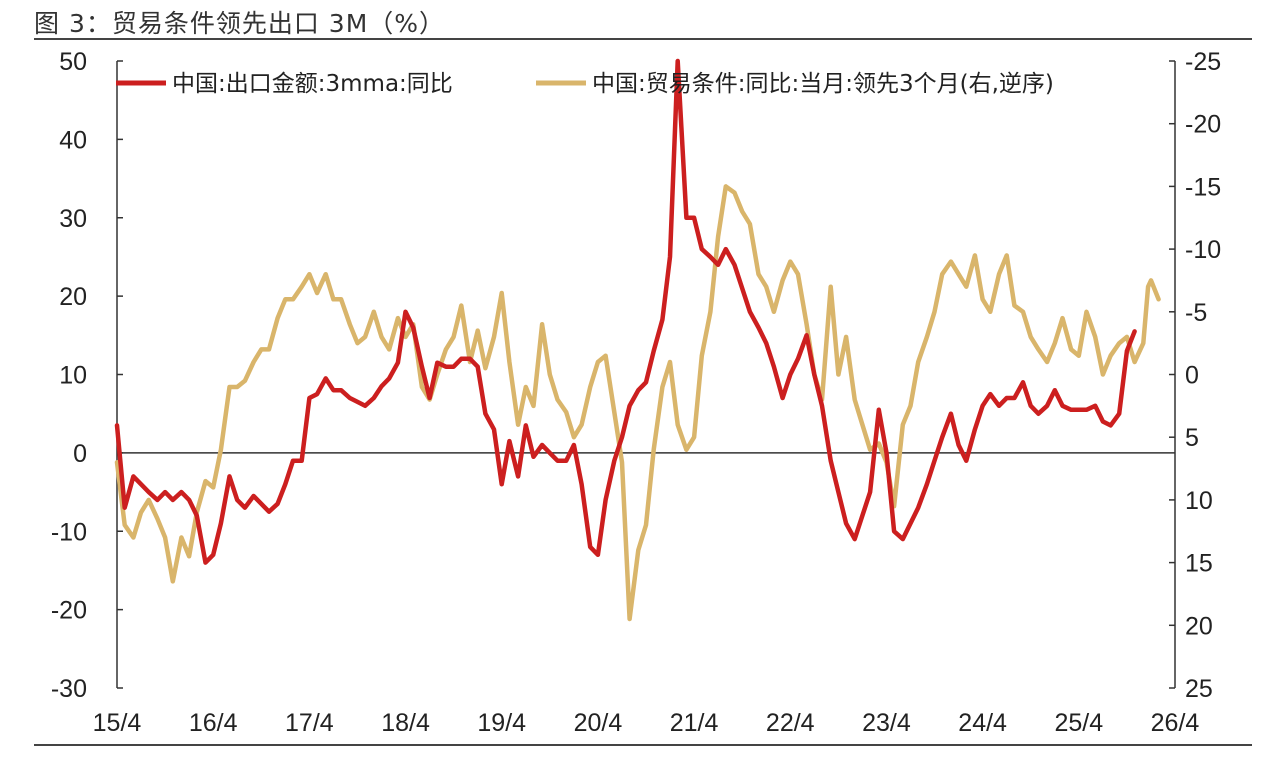 The width and height of the screenshot is (1280, 778). I want to click on left-tick-label: 0, so click(80, 454).